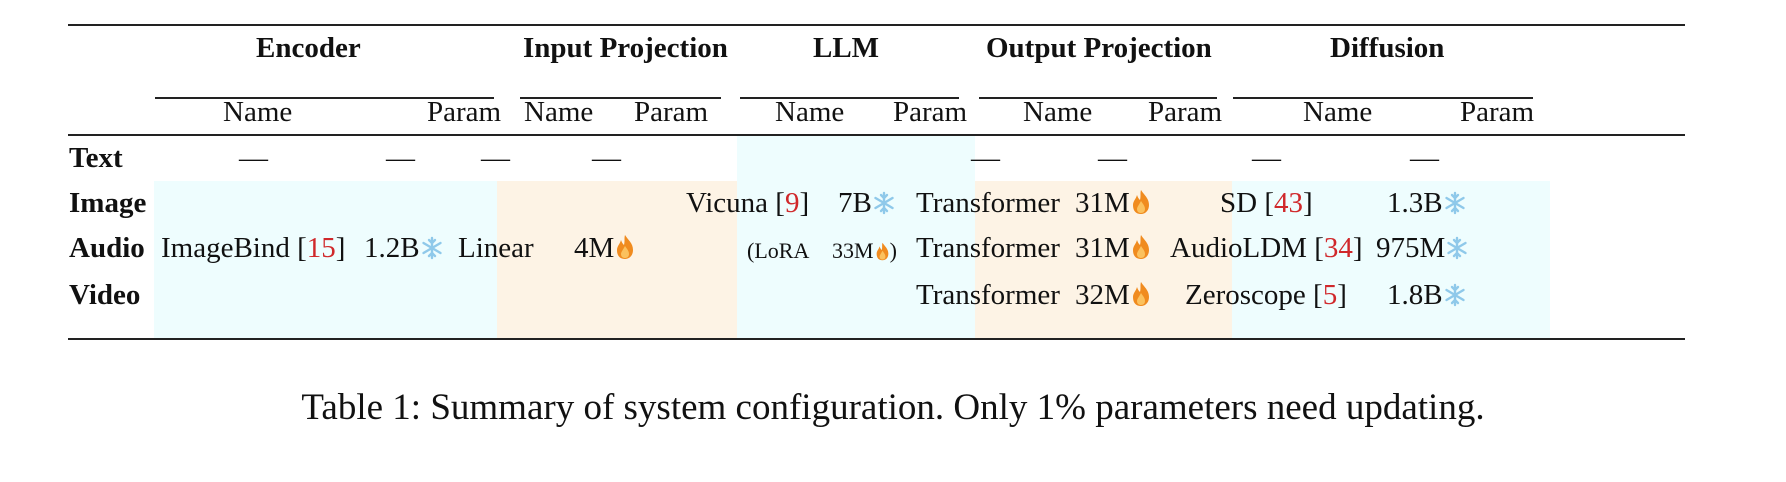  I want to click on llm-lora-param-cell: 33M ), so click(864, 252).